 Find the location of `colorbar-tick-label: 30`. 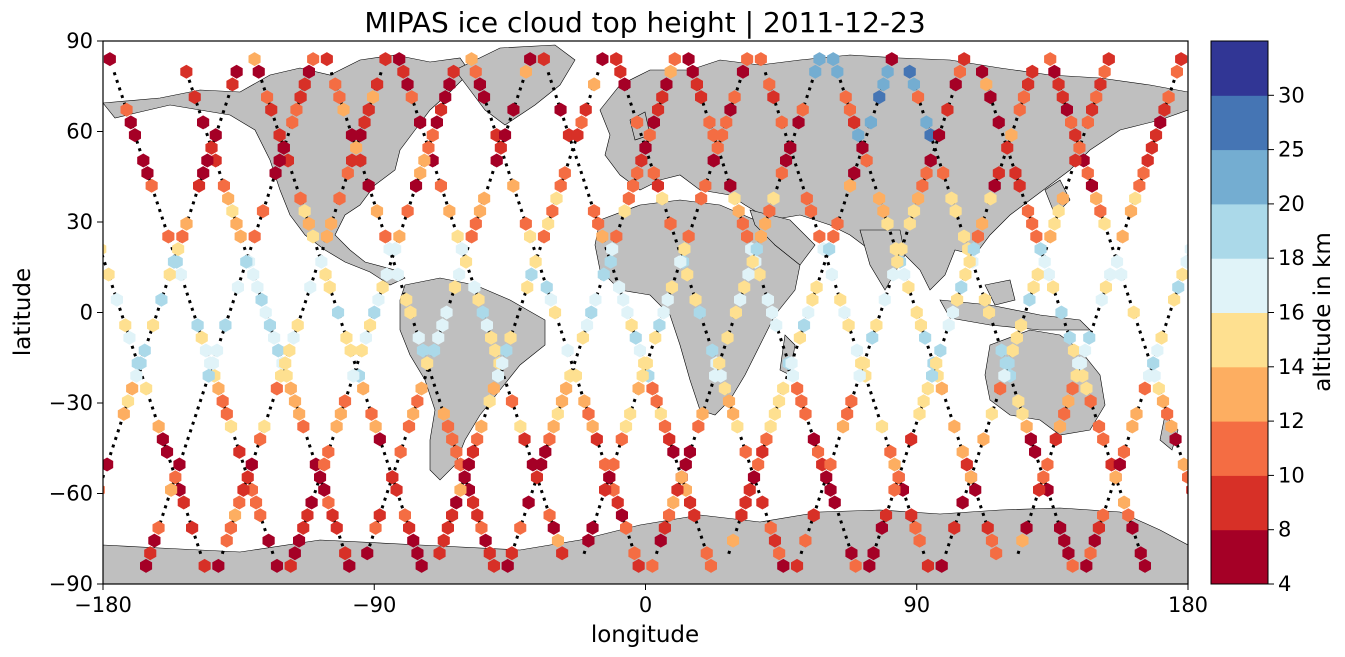

colorbar-tick-label: 30 is located at coordinates (1291, 95).